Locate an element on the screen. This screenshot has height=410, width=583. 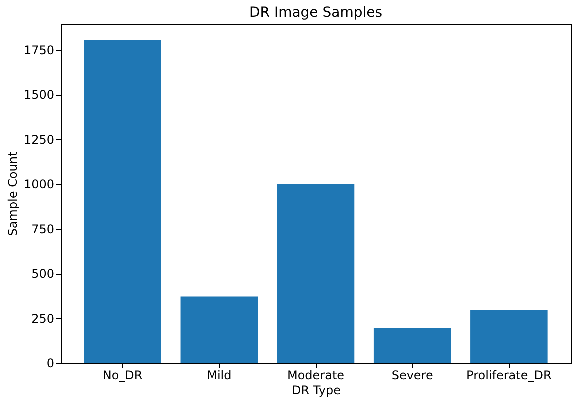
chart-title: DR Image Samples is located at coordinates (316, 13).